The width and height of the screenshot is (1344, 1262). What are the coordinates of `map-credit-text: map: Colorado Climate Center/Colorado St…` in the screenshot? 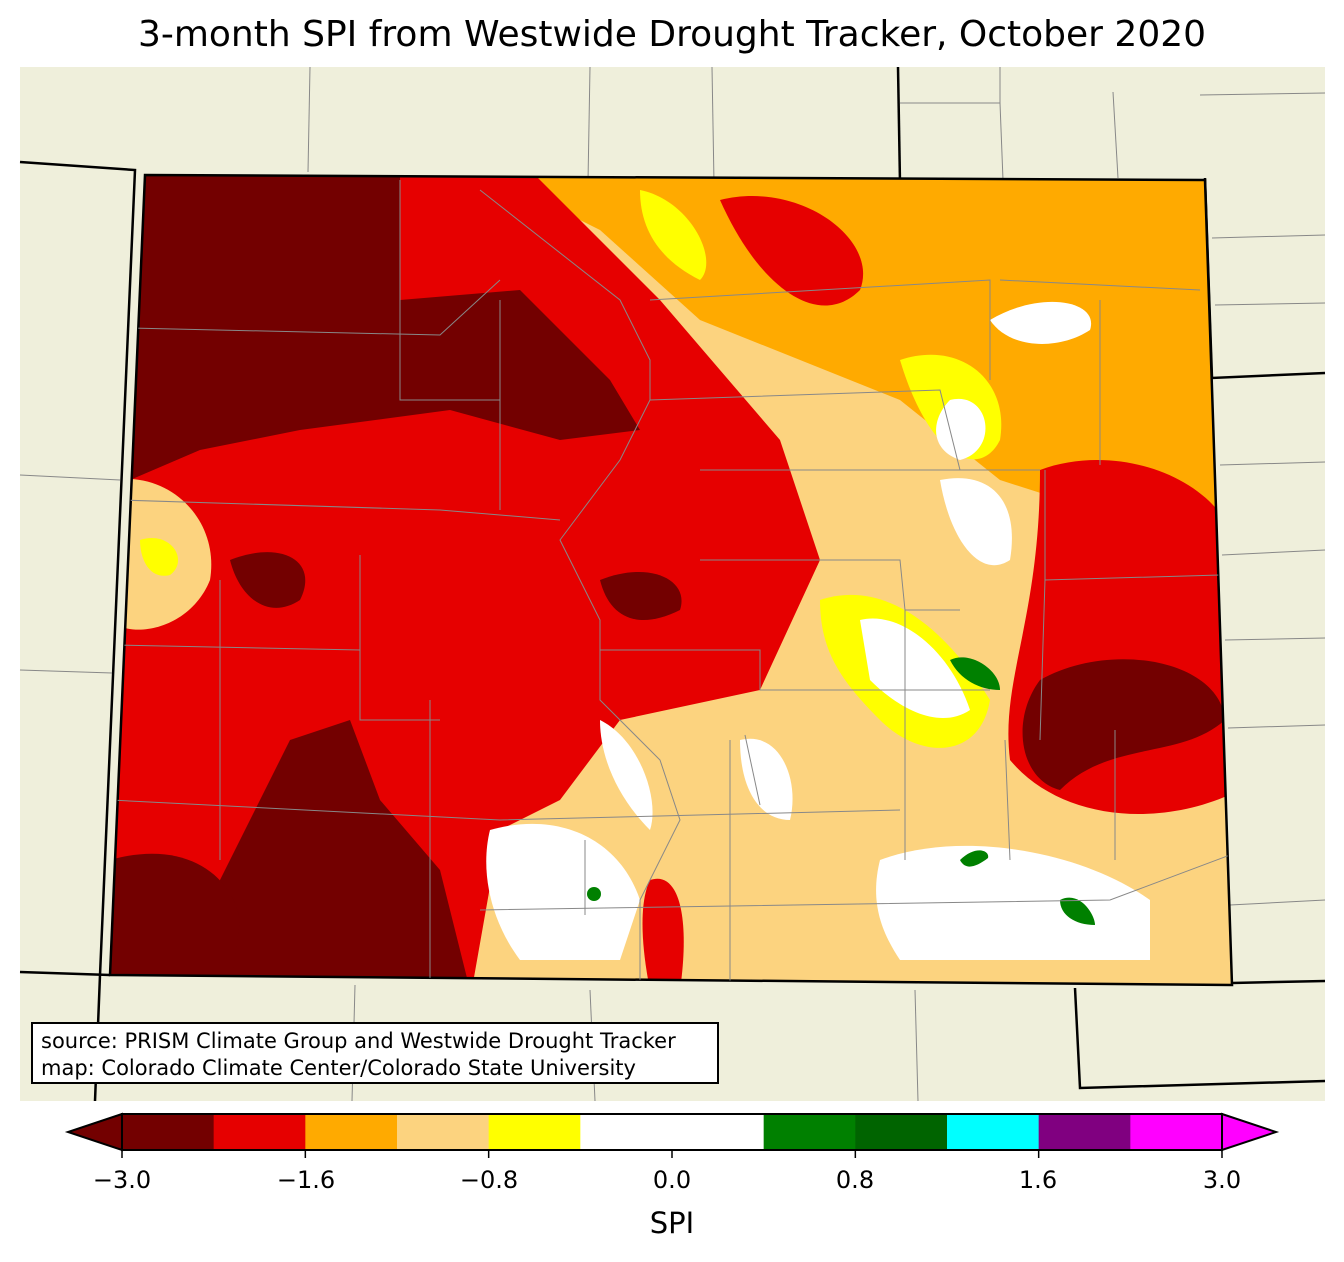 It's located at (338, 1068).